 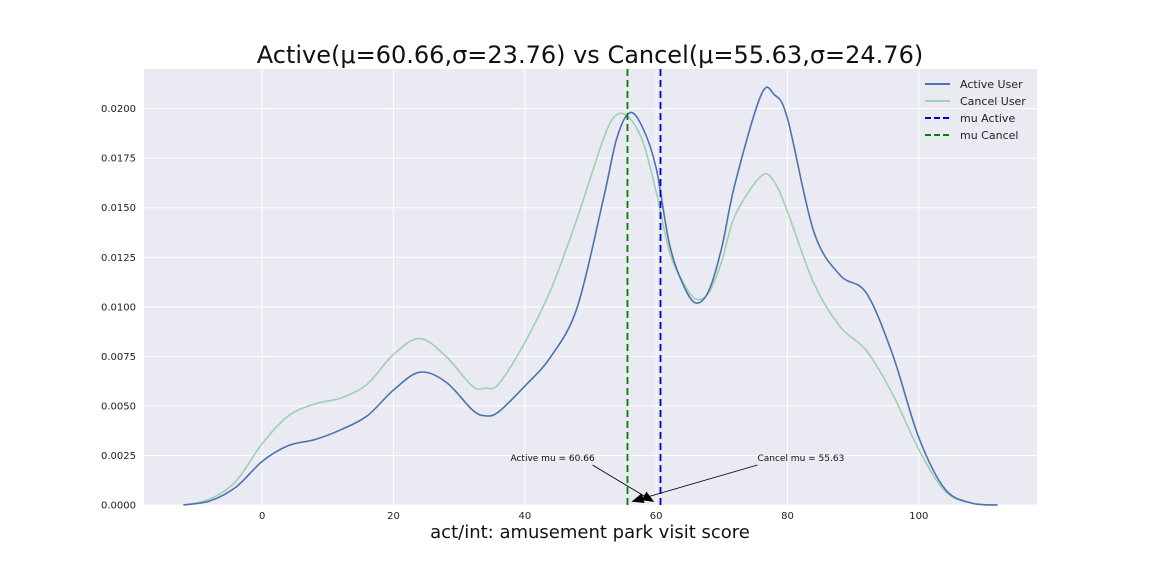 I want to click on mean-lines, so click(x=644, y=287).